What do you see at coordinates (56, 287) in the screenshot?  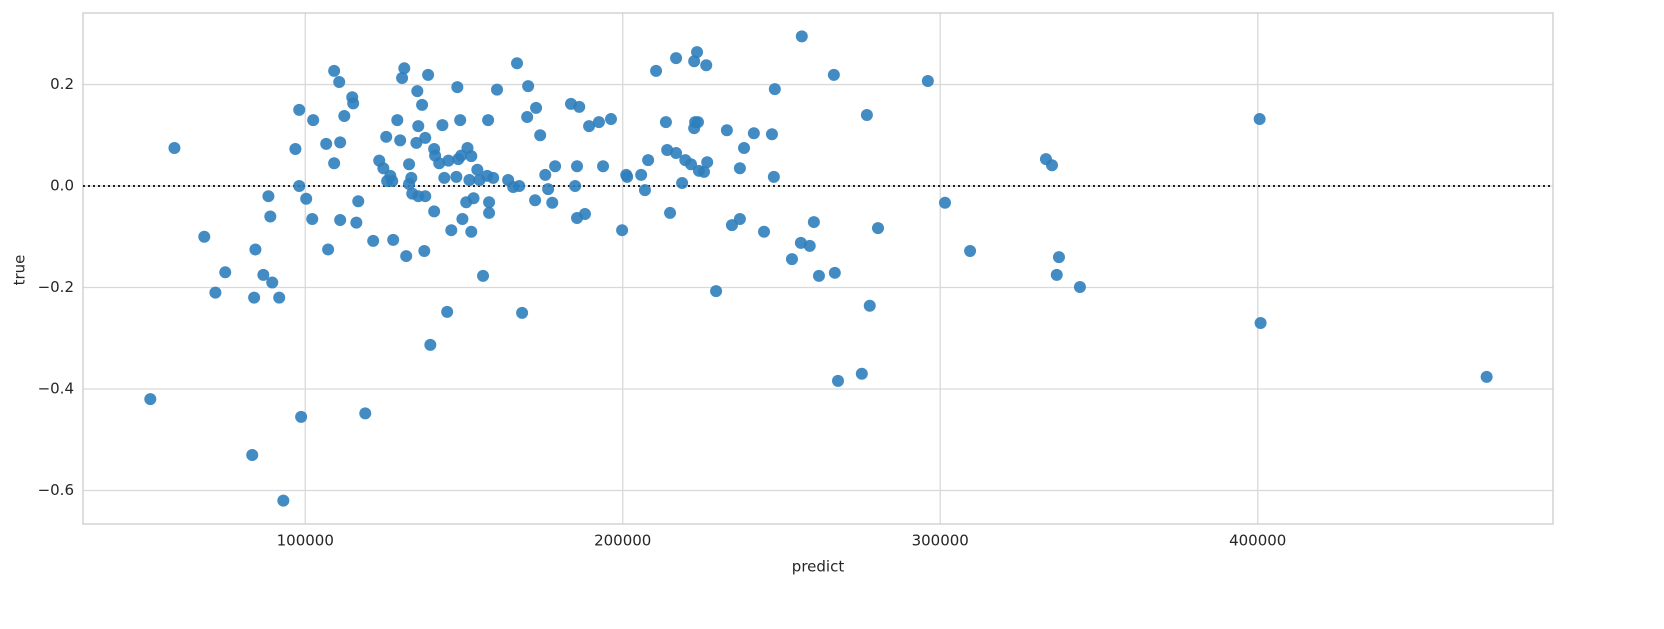 I see `y-tick-label: −0.2` at bounding box center [56, 287].